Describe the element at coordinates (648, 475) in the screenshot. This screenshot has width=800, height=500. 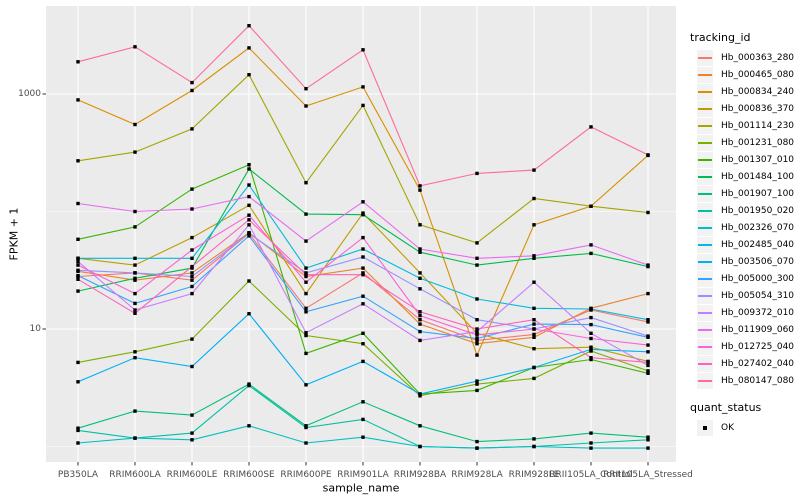
I see `x-tick-label: RRII105LA_Stressed` at that location.